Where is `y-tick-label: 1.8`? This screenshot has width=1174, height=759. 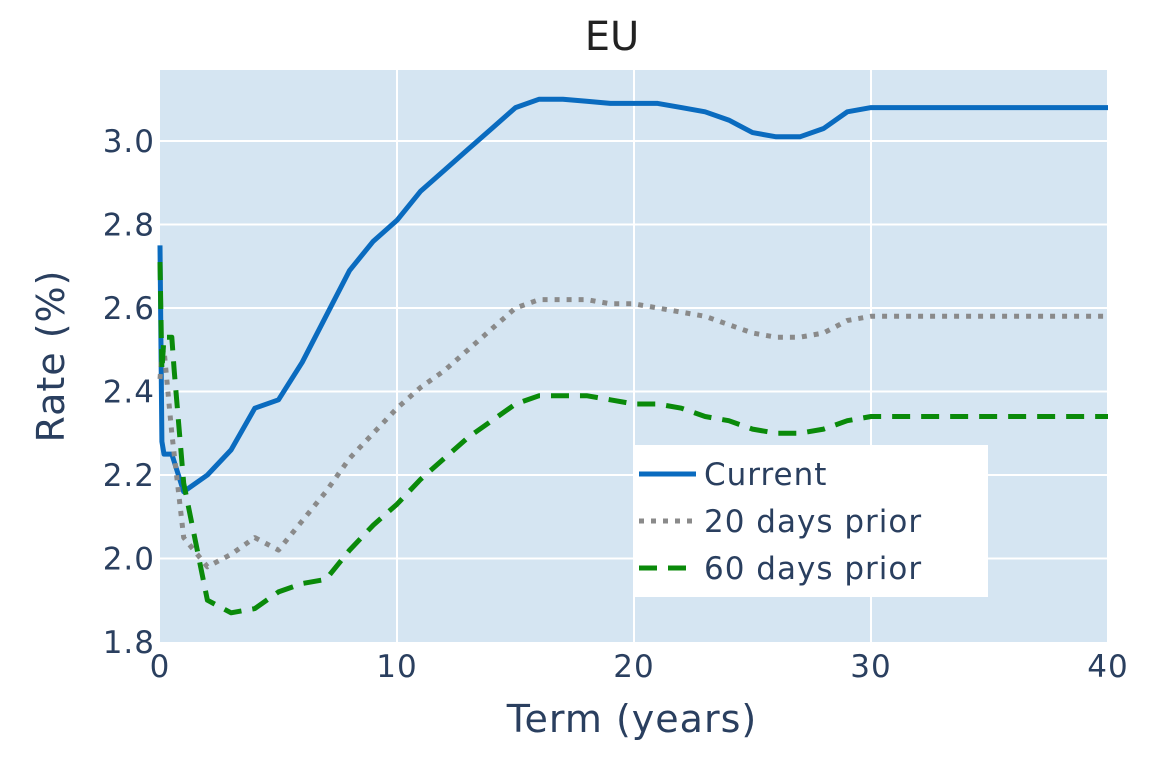
y-tick-label: 1.8 is located at coordinates (129, 643).